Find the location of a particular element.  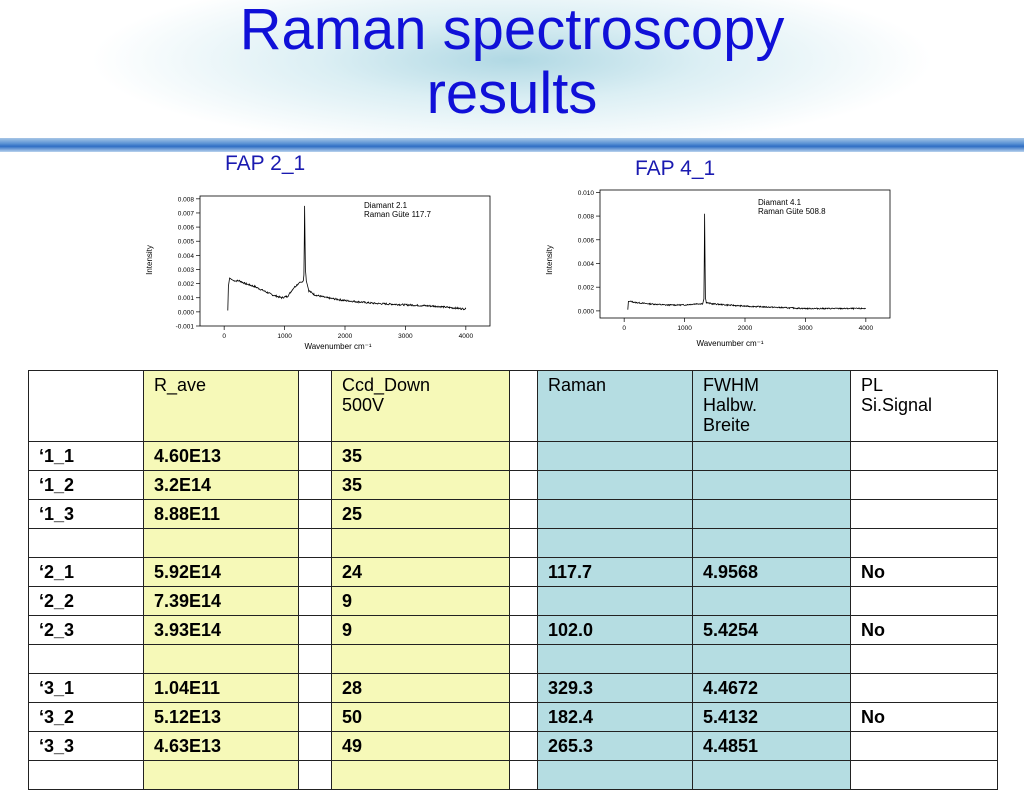

title-divider is located at coordinates (512, 145).